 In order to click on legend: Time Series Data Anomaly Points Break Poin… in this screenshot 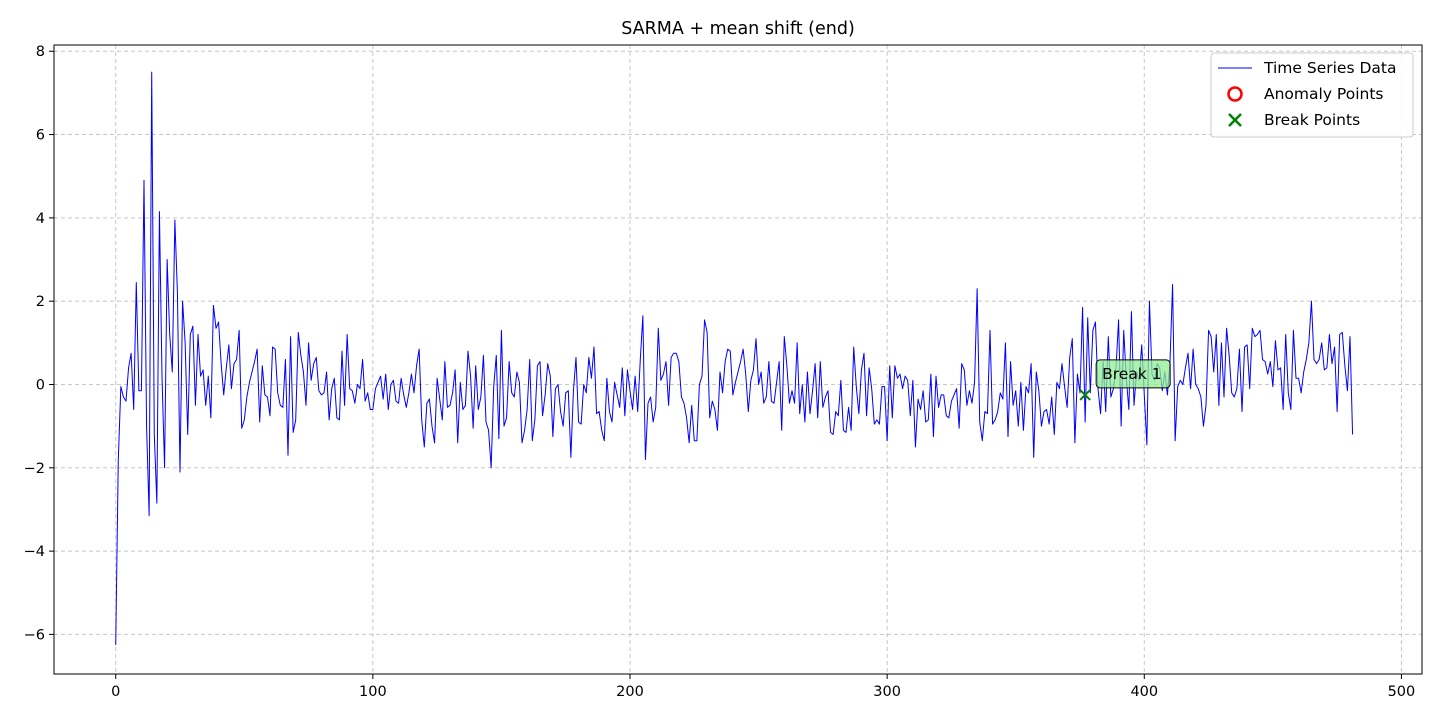, I will do `click(1312, 95)`.